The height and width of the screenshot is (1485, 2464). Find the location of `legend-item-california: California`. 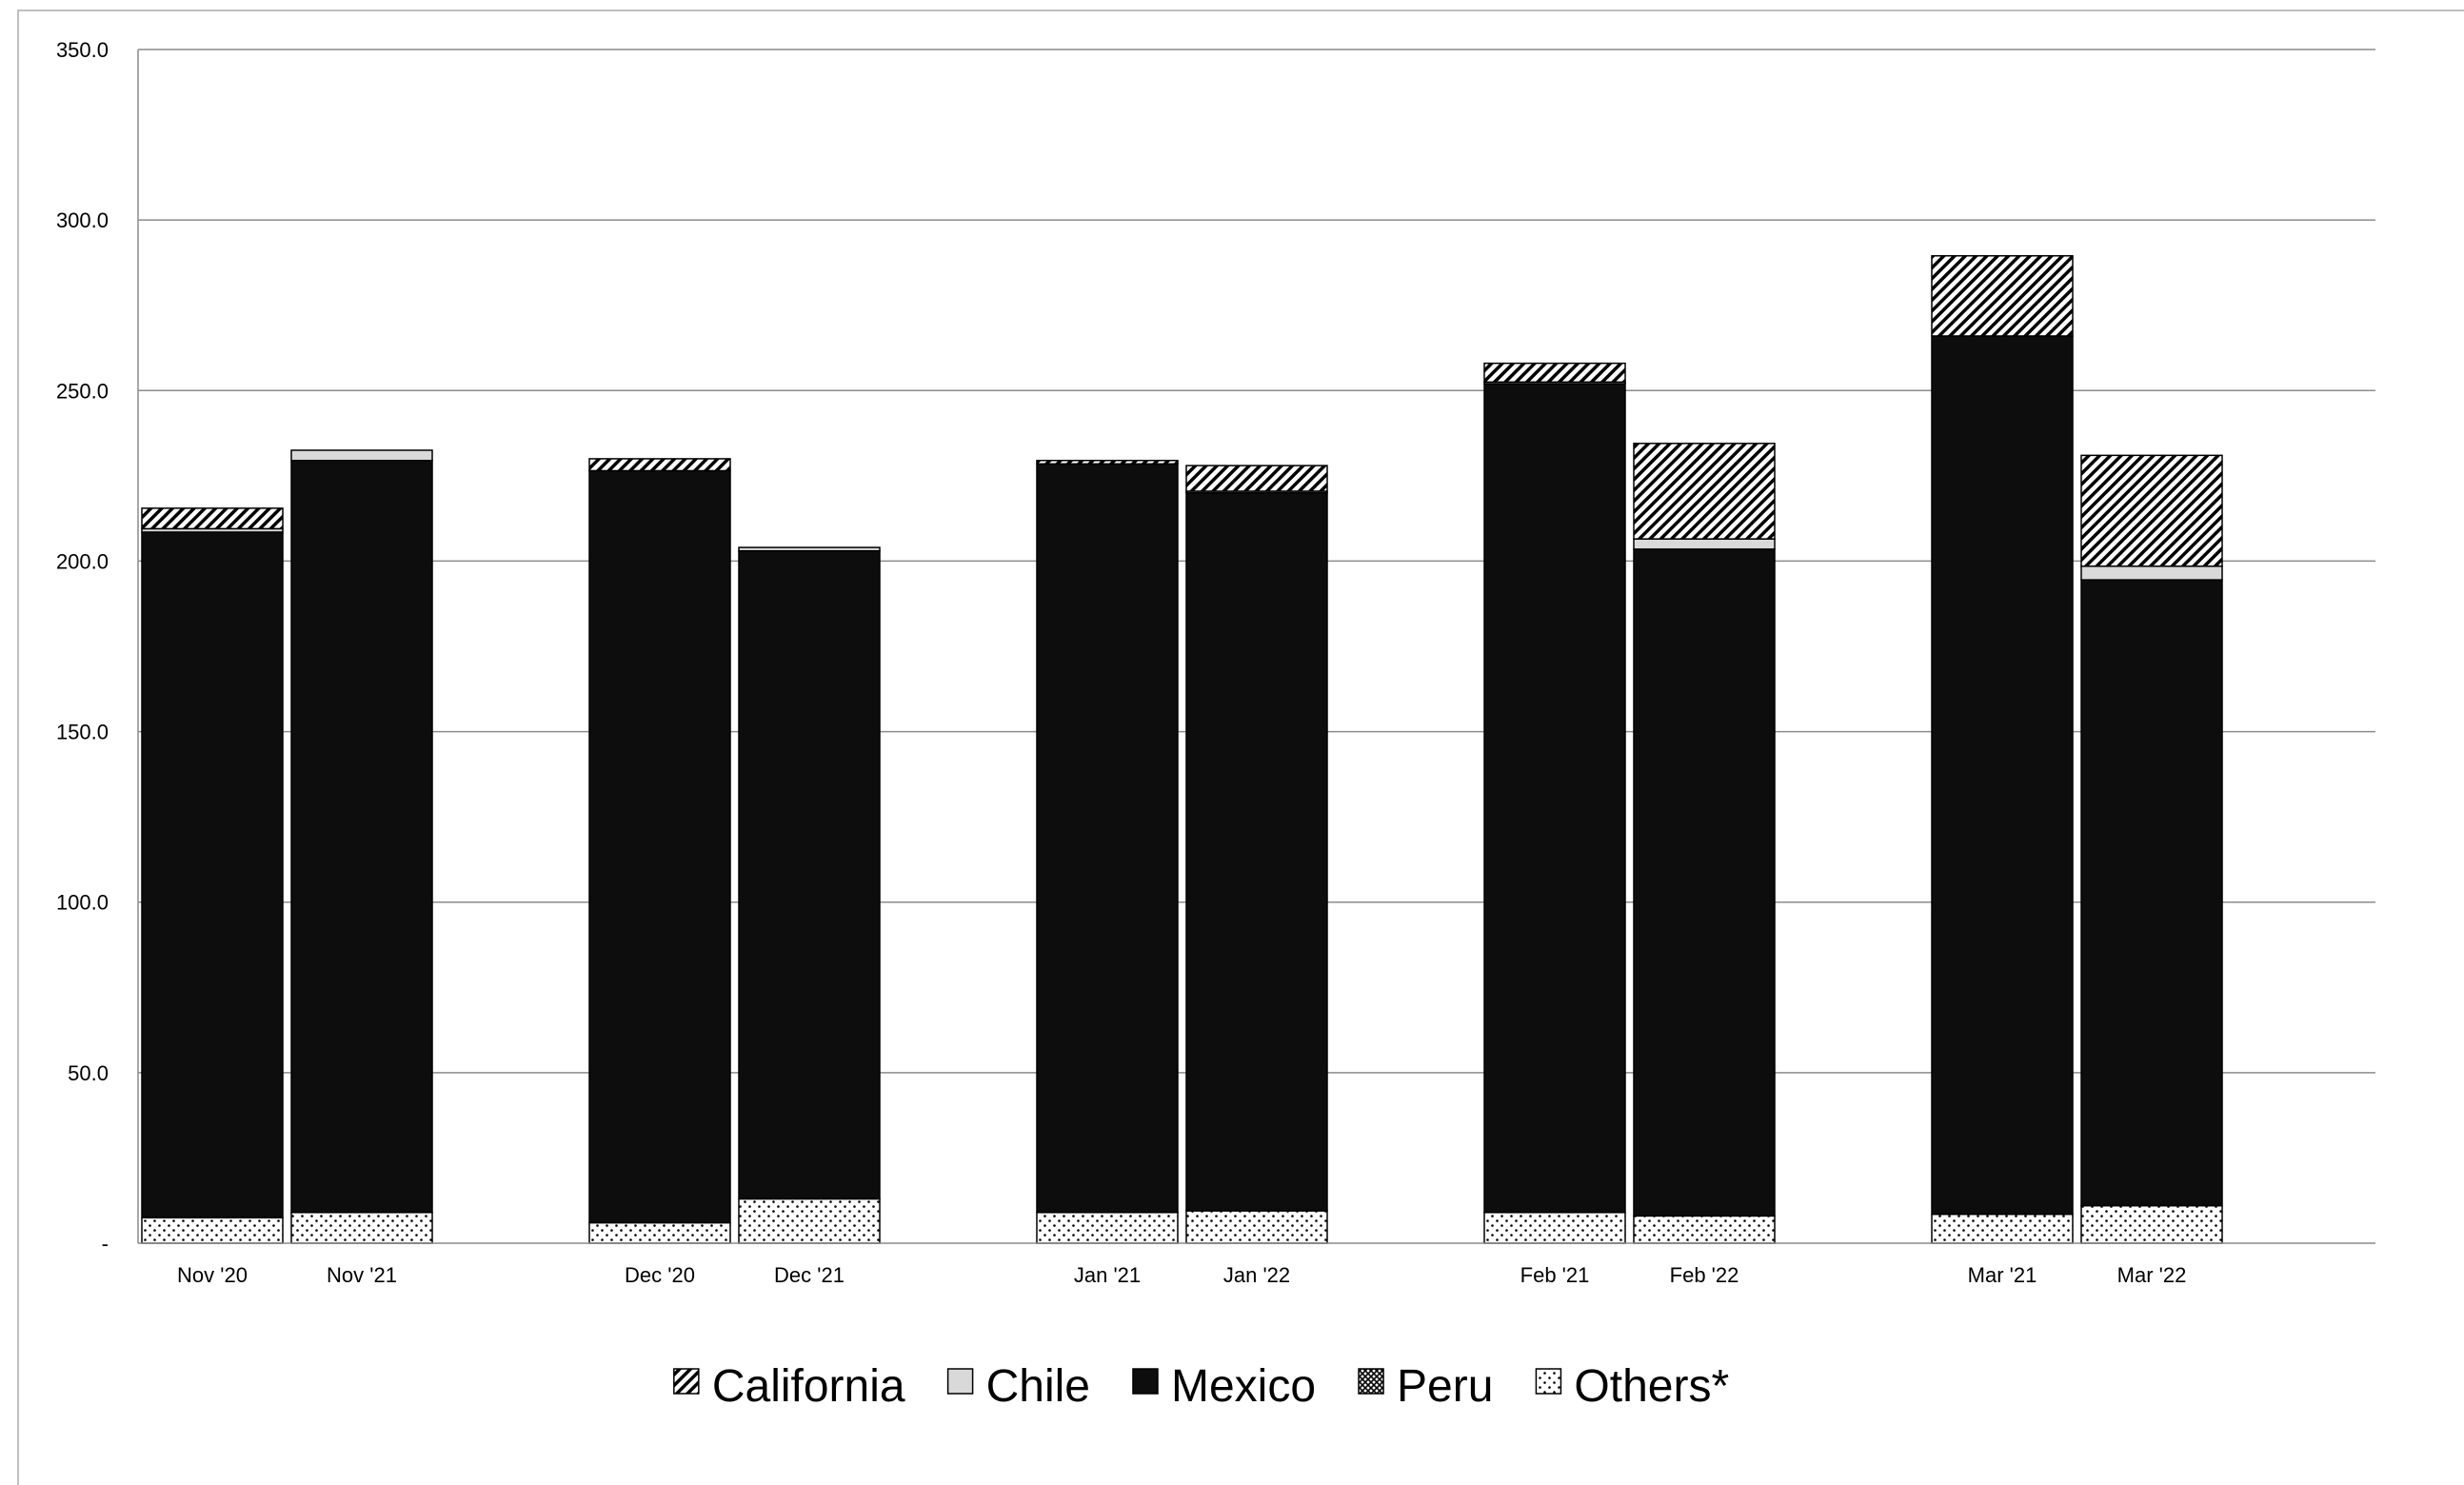

legend-item-california: California is located at coordinates (789, 1386).